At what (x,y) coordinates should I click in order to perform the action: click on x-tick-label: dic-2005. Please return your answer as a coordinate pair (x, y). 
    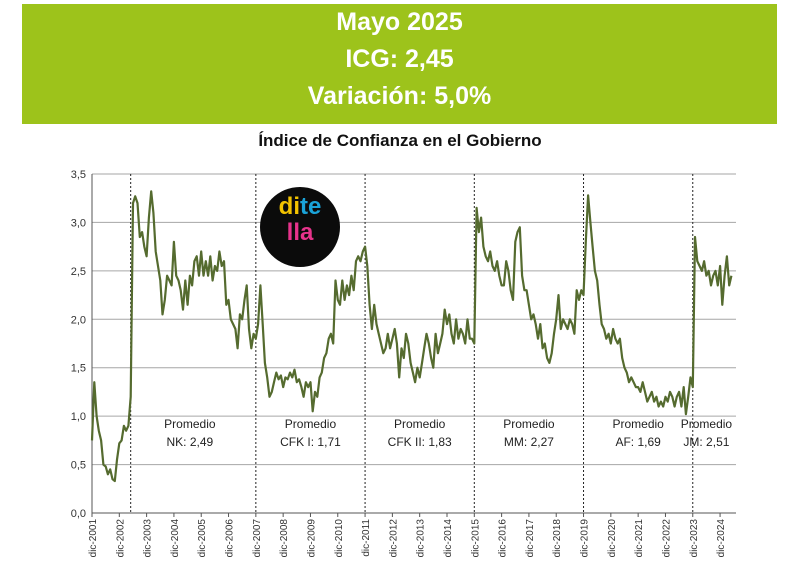
    Looking at the image, I should click on (202, 538).